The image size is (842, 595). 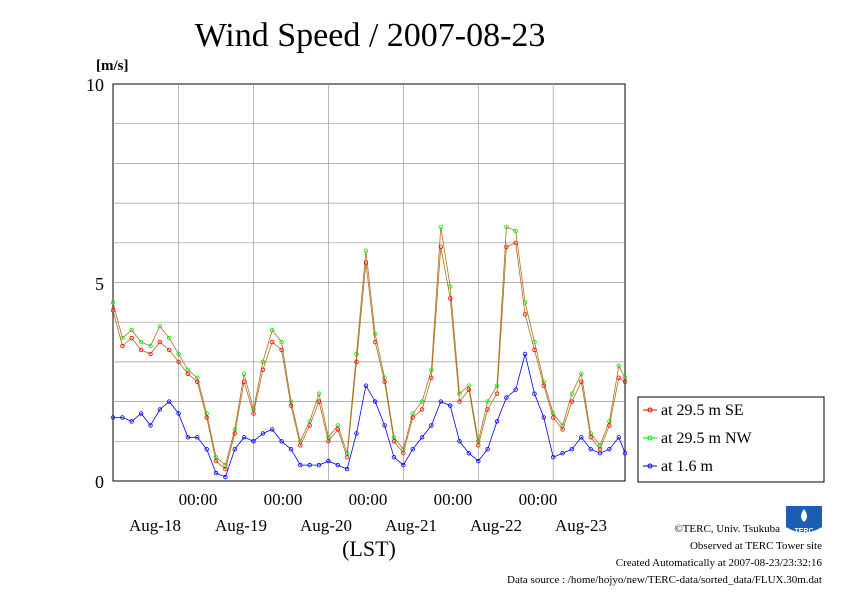 I want to click on logo-text: TERC, so click(x=803, y=531).